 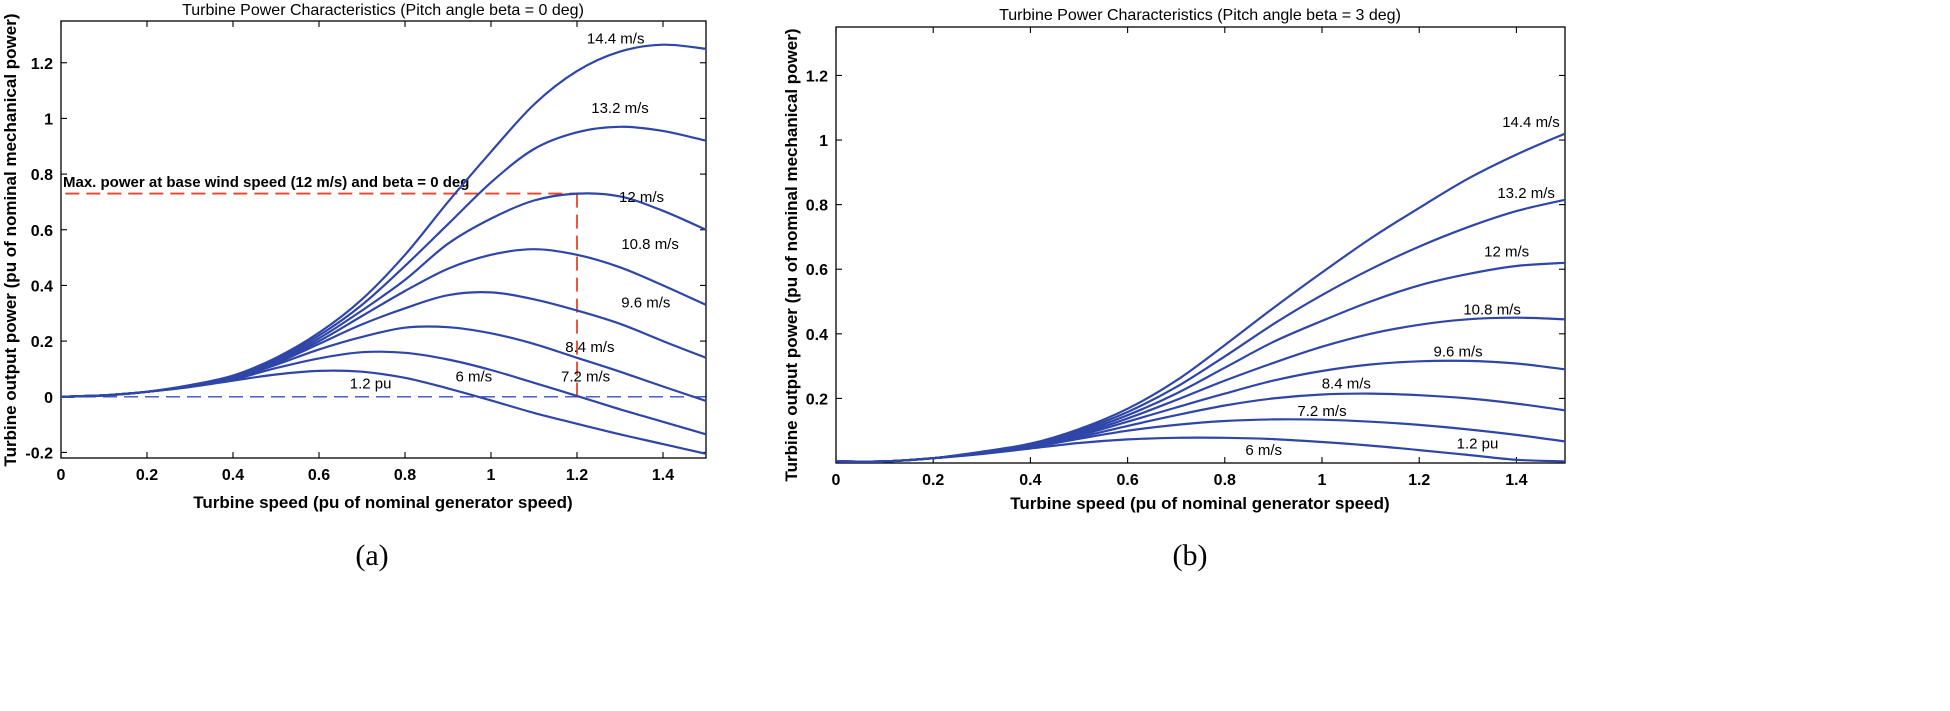 What do you see at coordinates (383, 295) in the screenshot?
I see `curve-12-m-s` at bounding box center [383, 295].